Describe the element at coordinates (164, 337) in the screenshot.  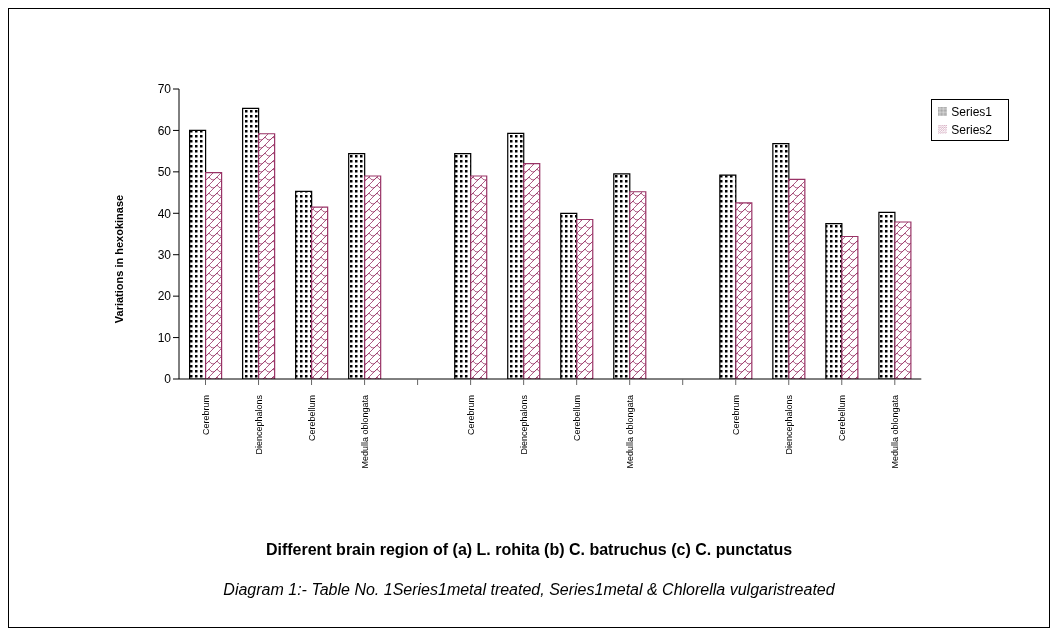
I see `y-tick-label: 10` at that location.